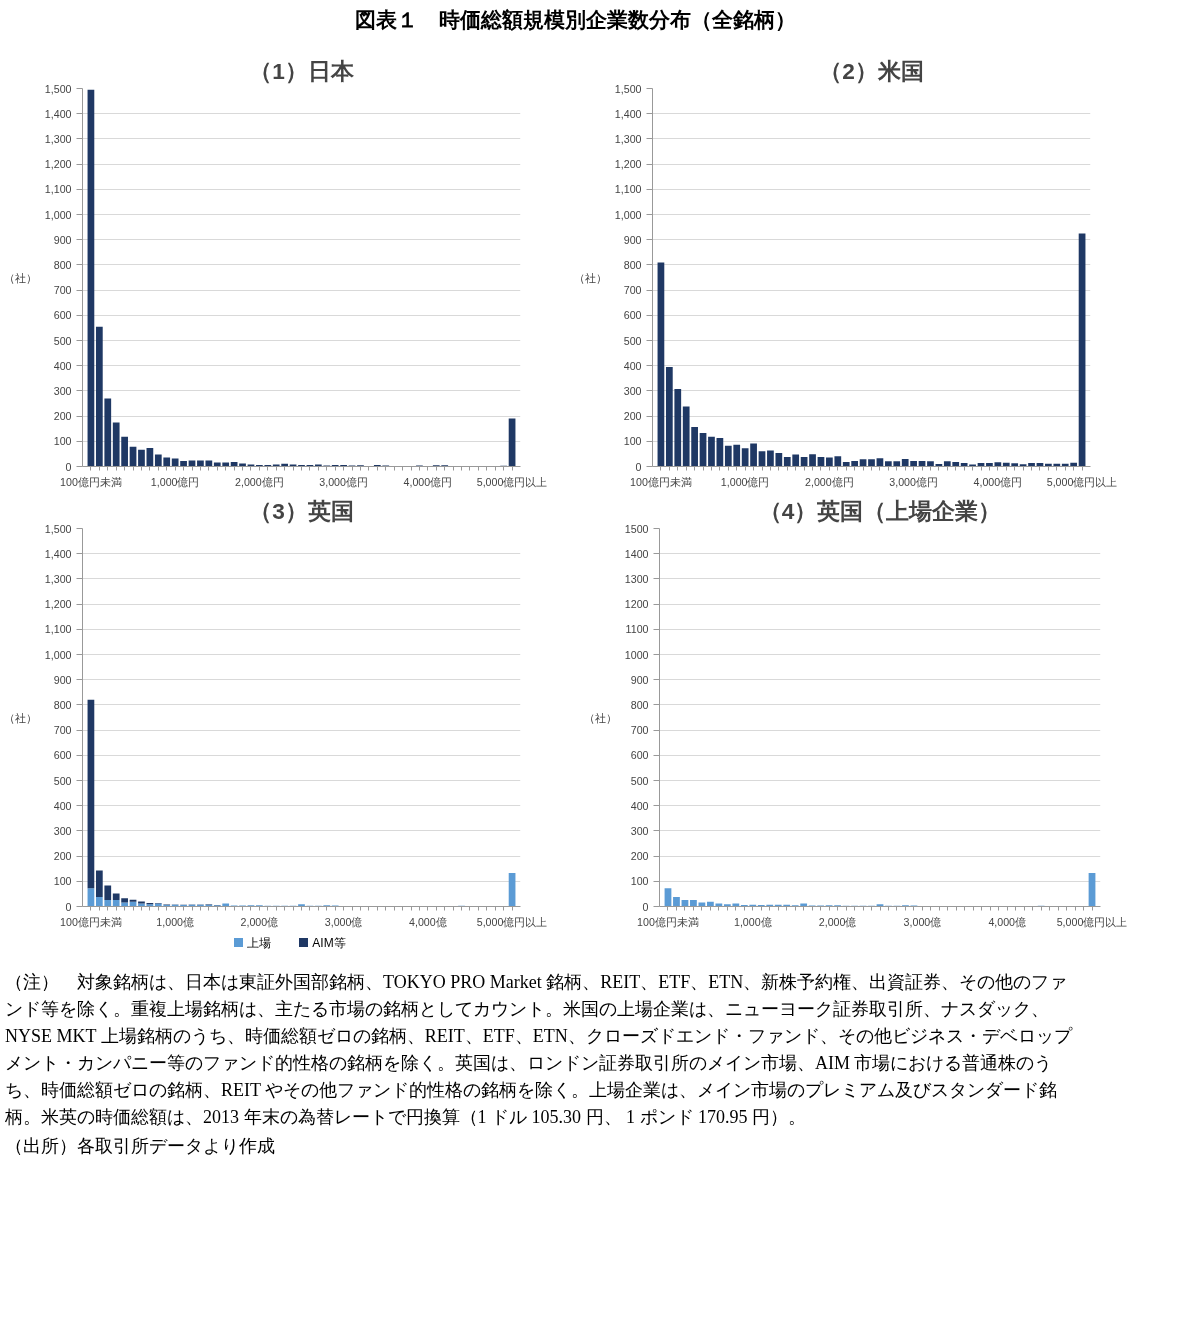 This screenshot has height=1318, width=1200. What do you see at coordinates (636, 654) in the screenshot?
I see `y-tick-label: 1000` at bounding box center [636, 654].